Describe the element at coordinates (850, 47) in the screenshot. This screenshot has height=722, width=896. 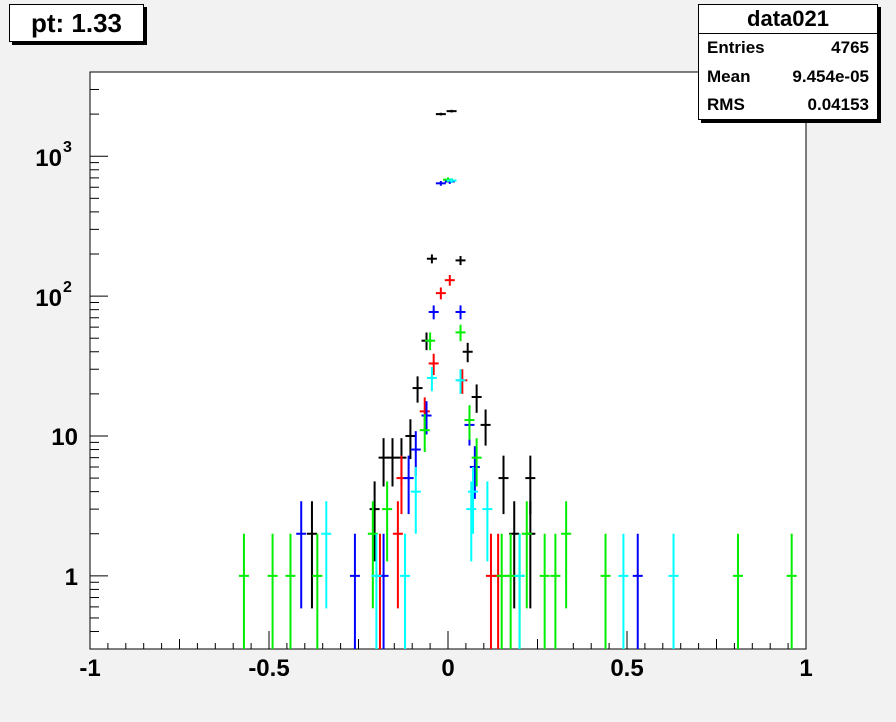
I see `stats-value: 4765` at that location.